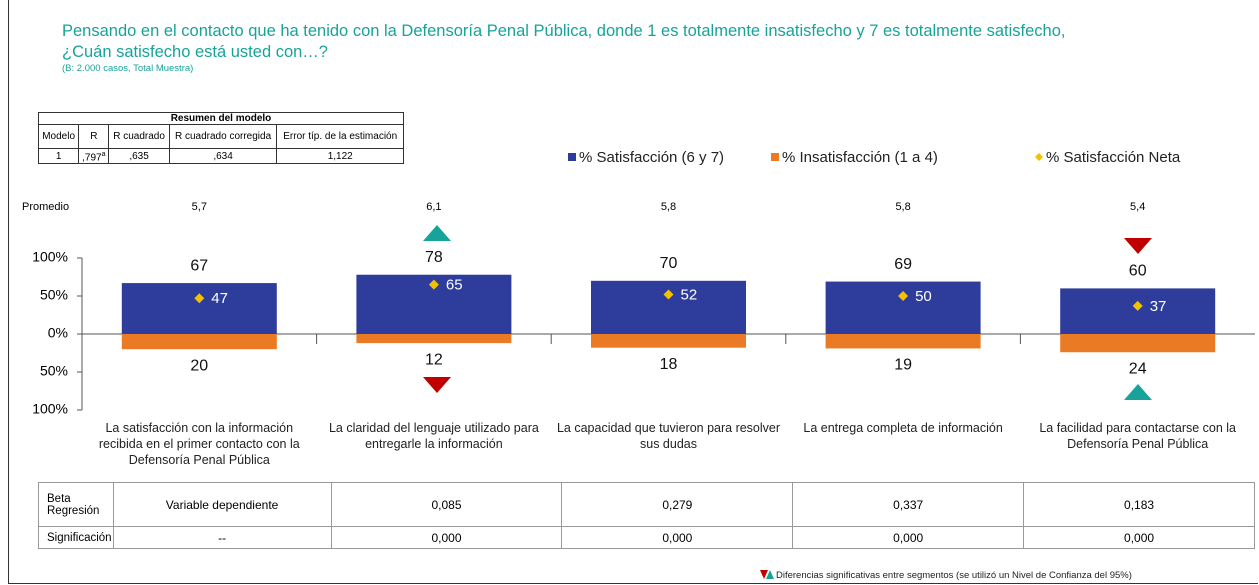 The height and width of the screenshot is (585, 1259). I want to click on title: ¿Cuán satisfecho está usted con…?, so click(195, 52).